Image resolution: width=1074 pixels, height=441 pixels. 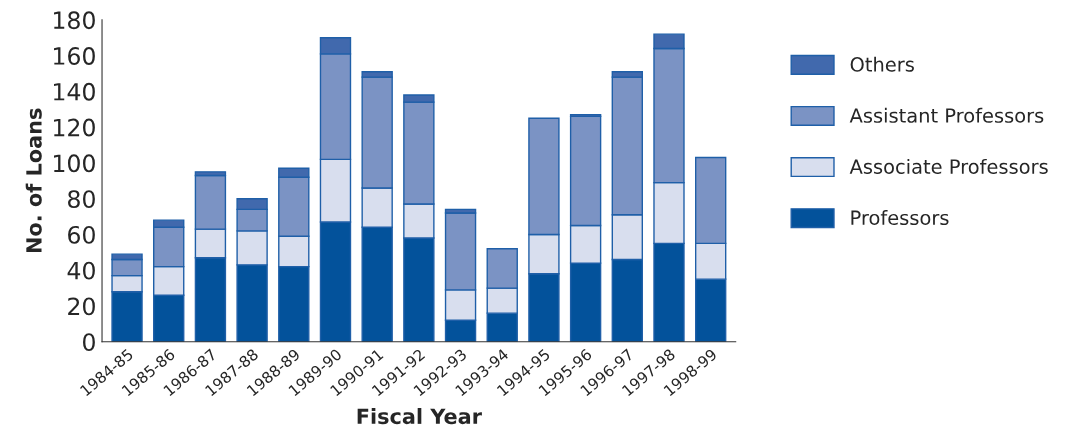 I want to click on y-tick-label: 140, so click(x=74, y=91).